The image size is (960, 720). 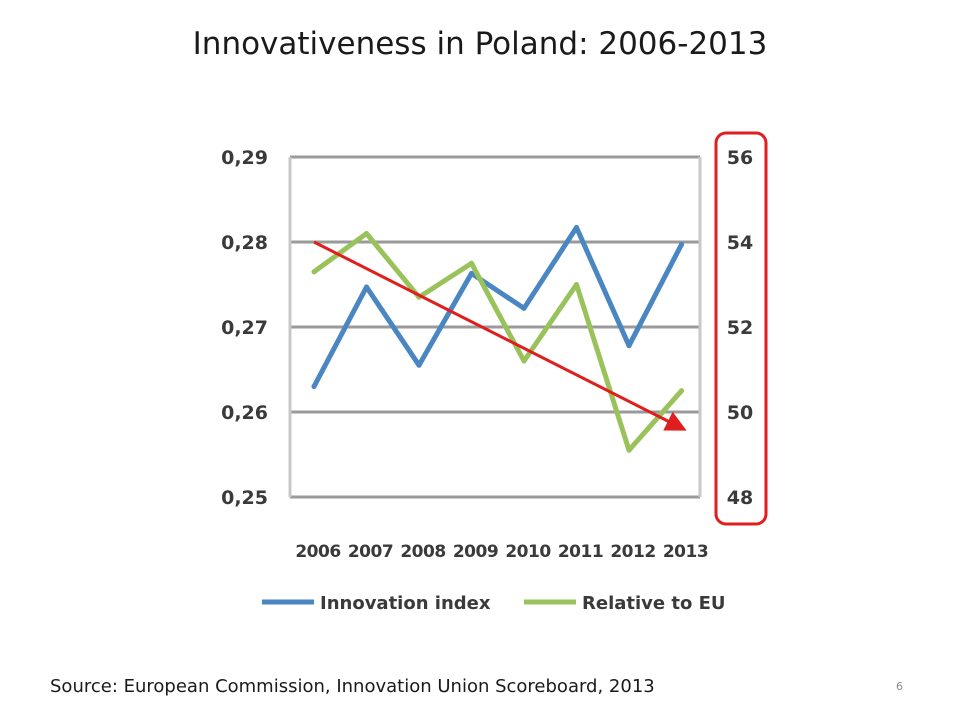 I want to click on trend-arrow, so click(x=500, y=335).